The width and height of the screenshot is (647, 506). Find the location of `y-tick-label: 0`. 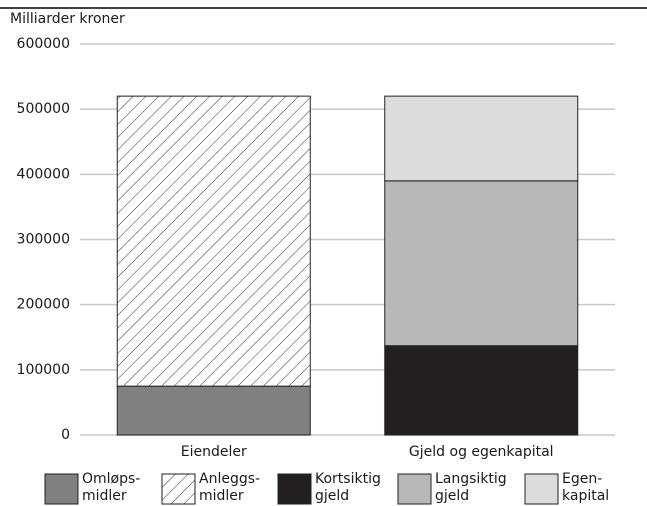

y-tick-label: 0 is located at coordinates (65, 435).